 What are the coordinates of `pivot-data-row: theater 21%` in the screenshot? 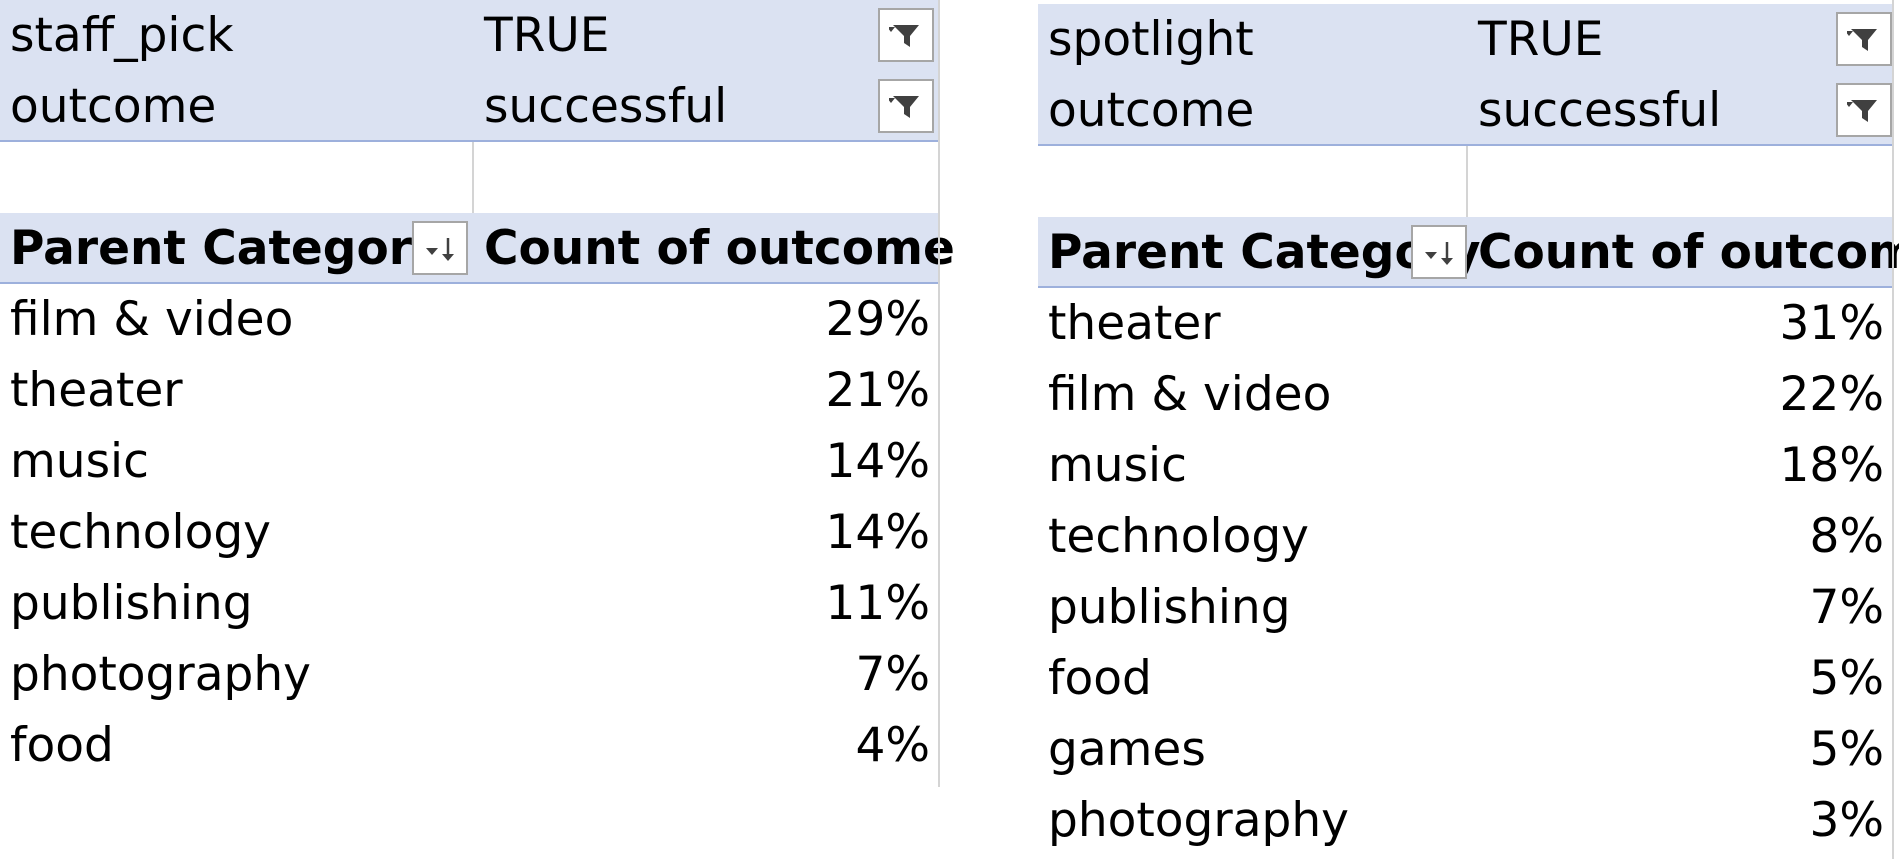 It's located at (470, 390).